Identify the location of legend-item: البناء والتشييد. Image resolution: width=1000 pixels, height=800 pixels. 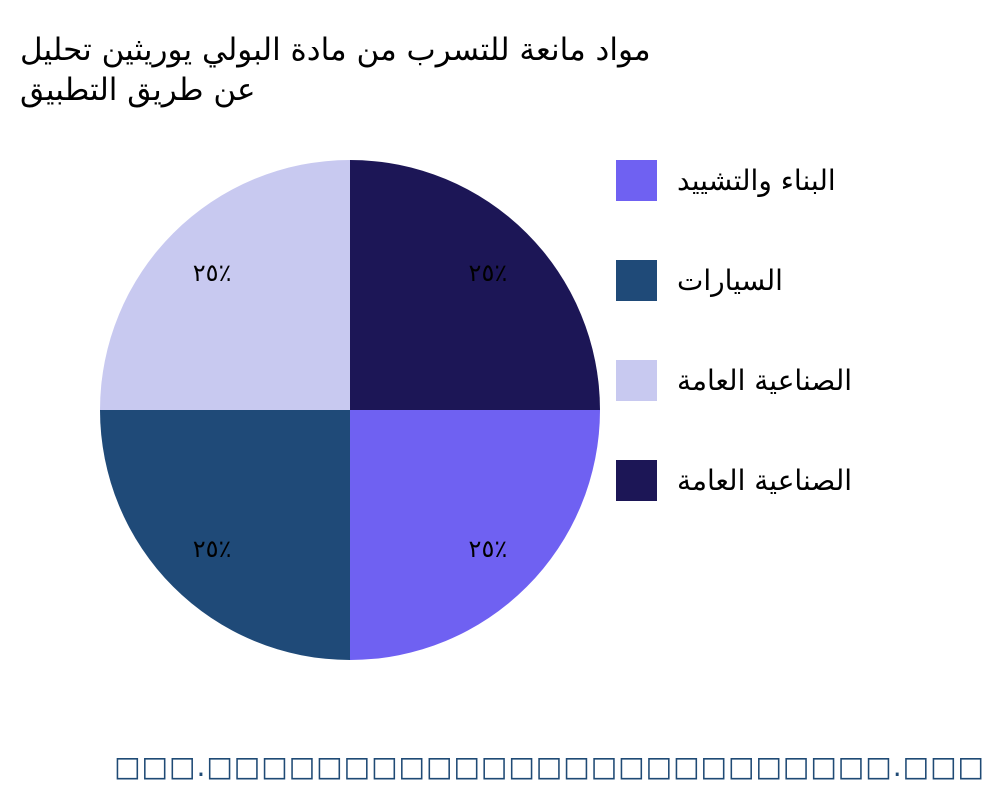
(726, 180).